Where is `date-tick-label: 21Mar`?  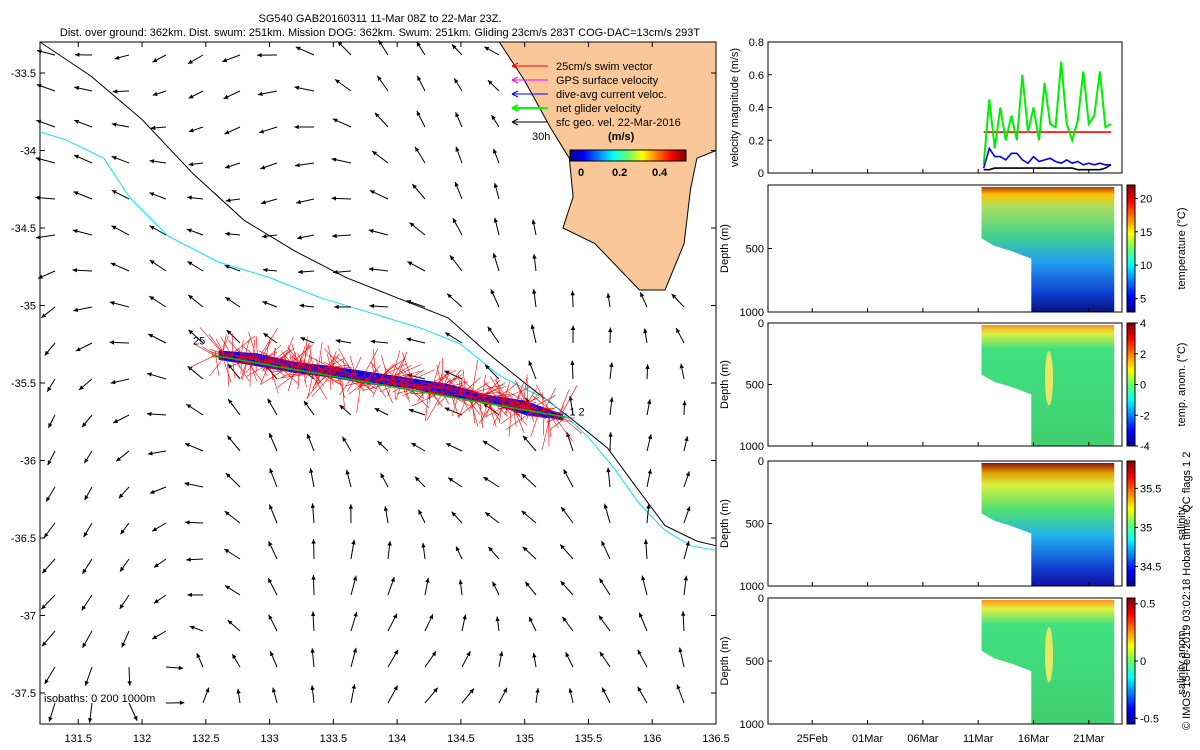 date-tick-label: 21Mar is located at coordinates (1089, 739).